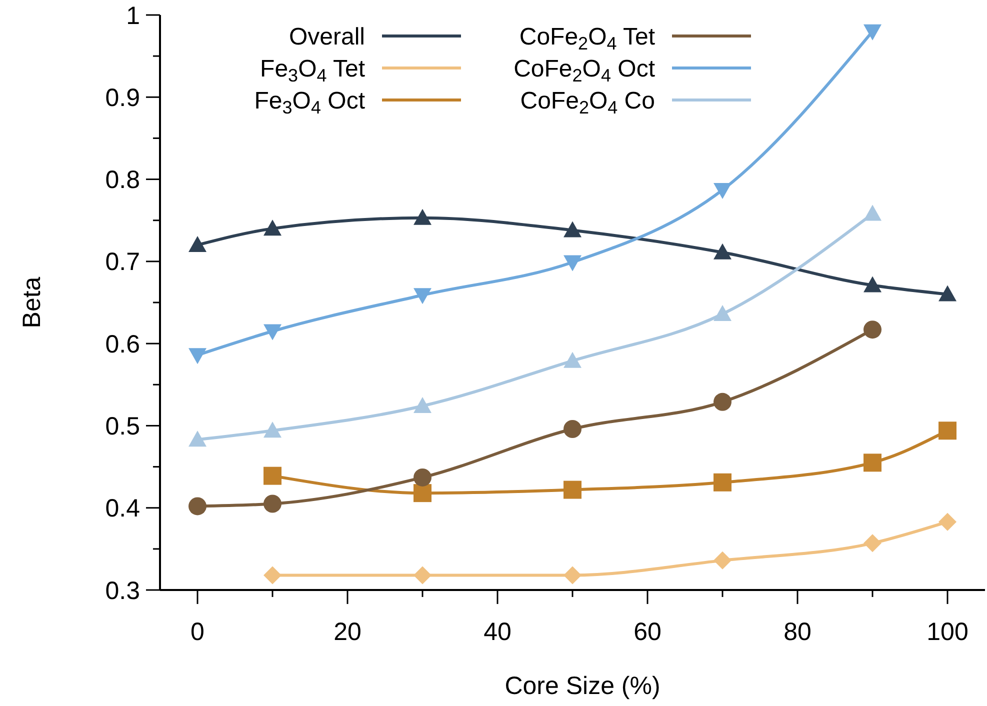  Describe the element at coordinates (122, 590) in the screenshot. I see `y-tick-label: 0.3` at that location.